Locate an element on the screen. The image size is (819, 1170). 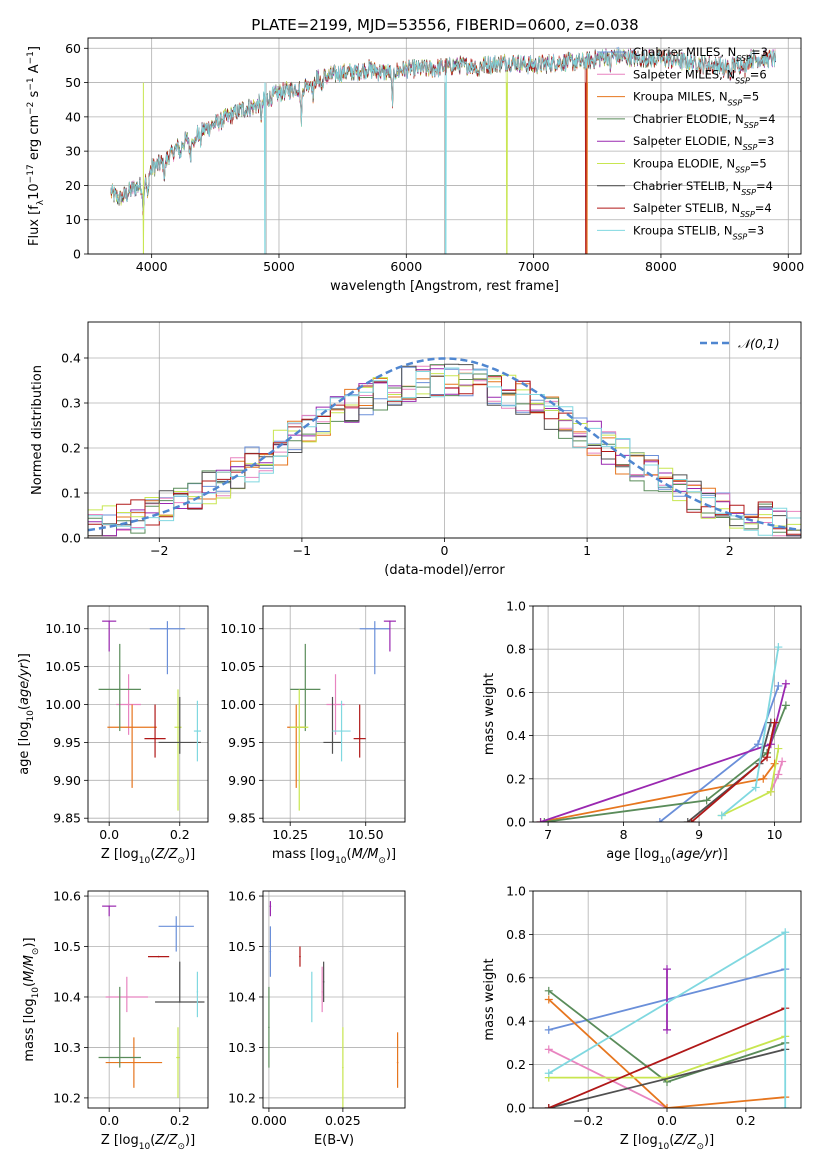
x-tick-label: 10.50 is located at coordinates (366, 834).